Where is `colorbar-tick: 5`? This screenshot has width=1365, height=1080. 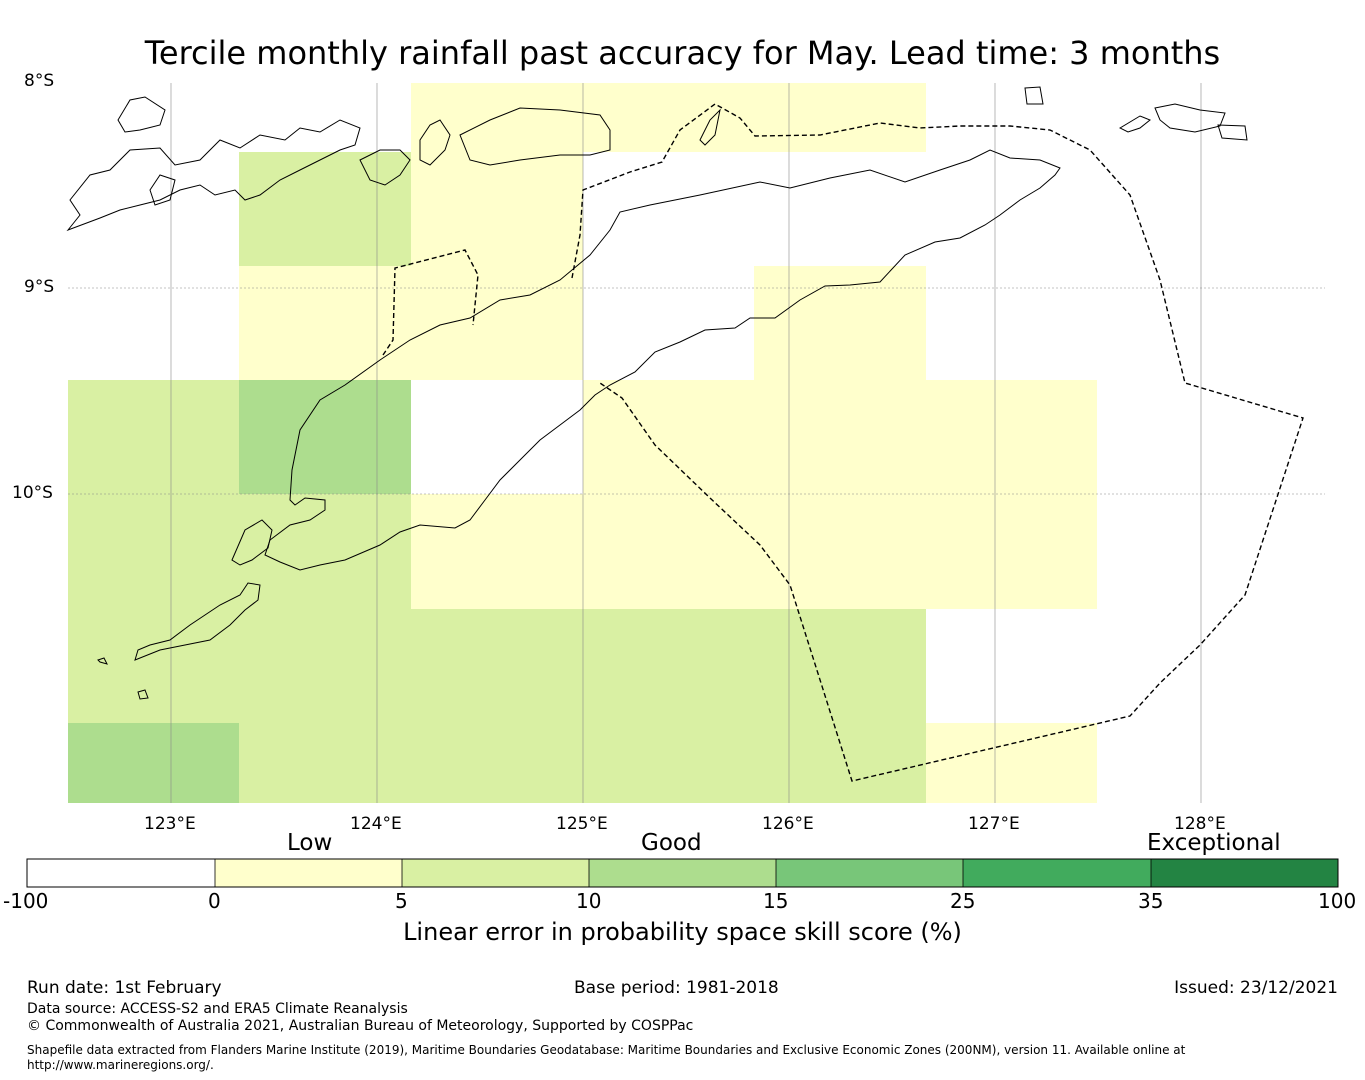 colorbar-tick: 5 is located at coordinates (401, 901).